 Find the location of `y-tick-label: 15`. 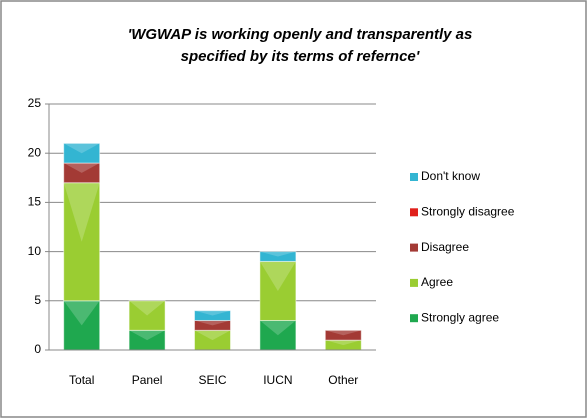

y-tick-label: 15 is located at coordinates (35, 202).